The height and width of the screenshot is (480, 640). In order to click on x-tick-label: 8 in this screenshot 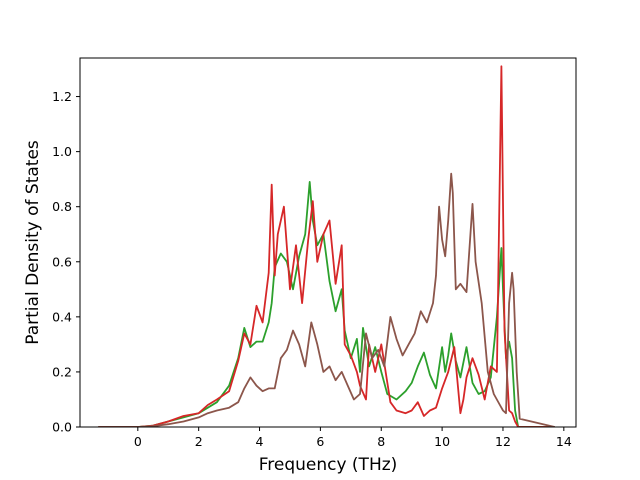, I will do `click(381, 441)`.